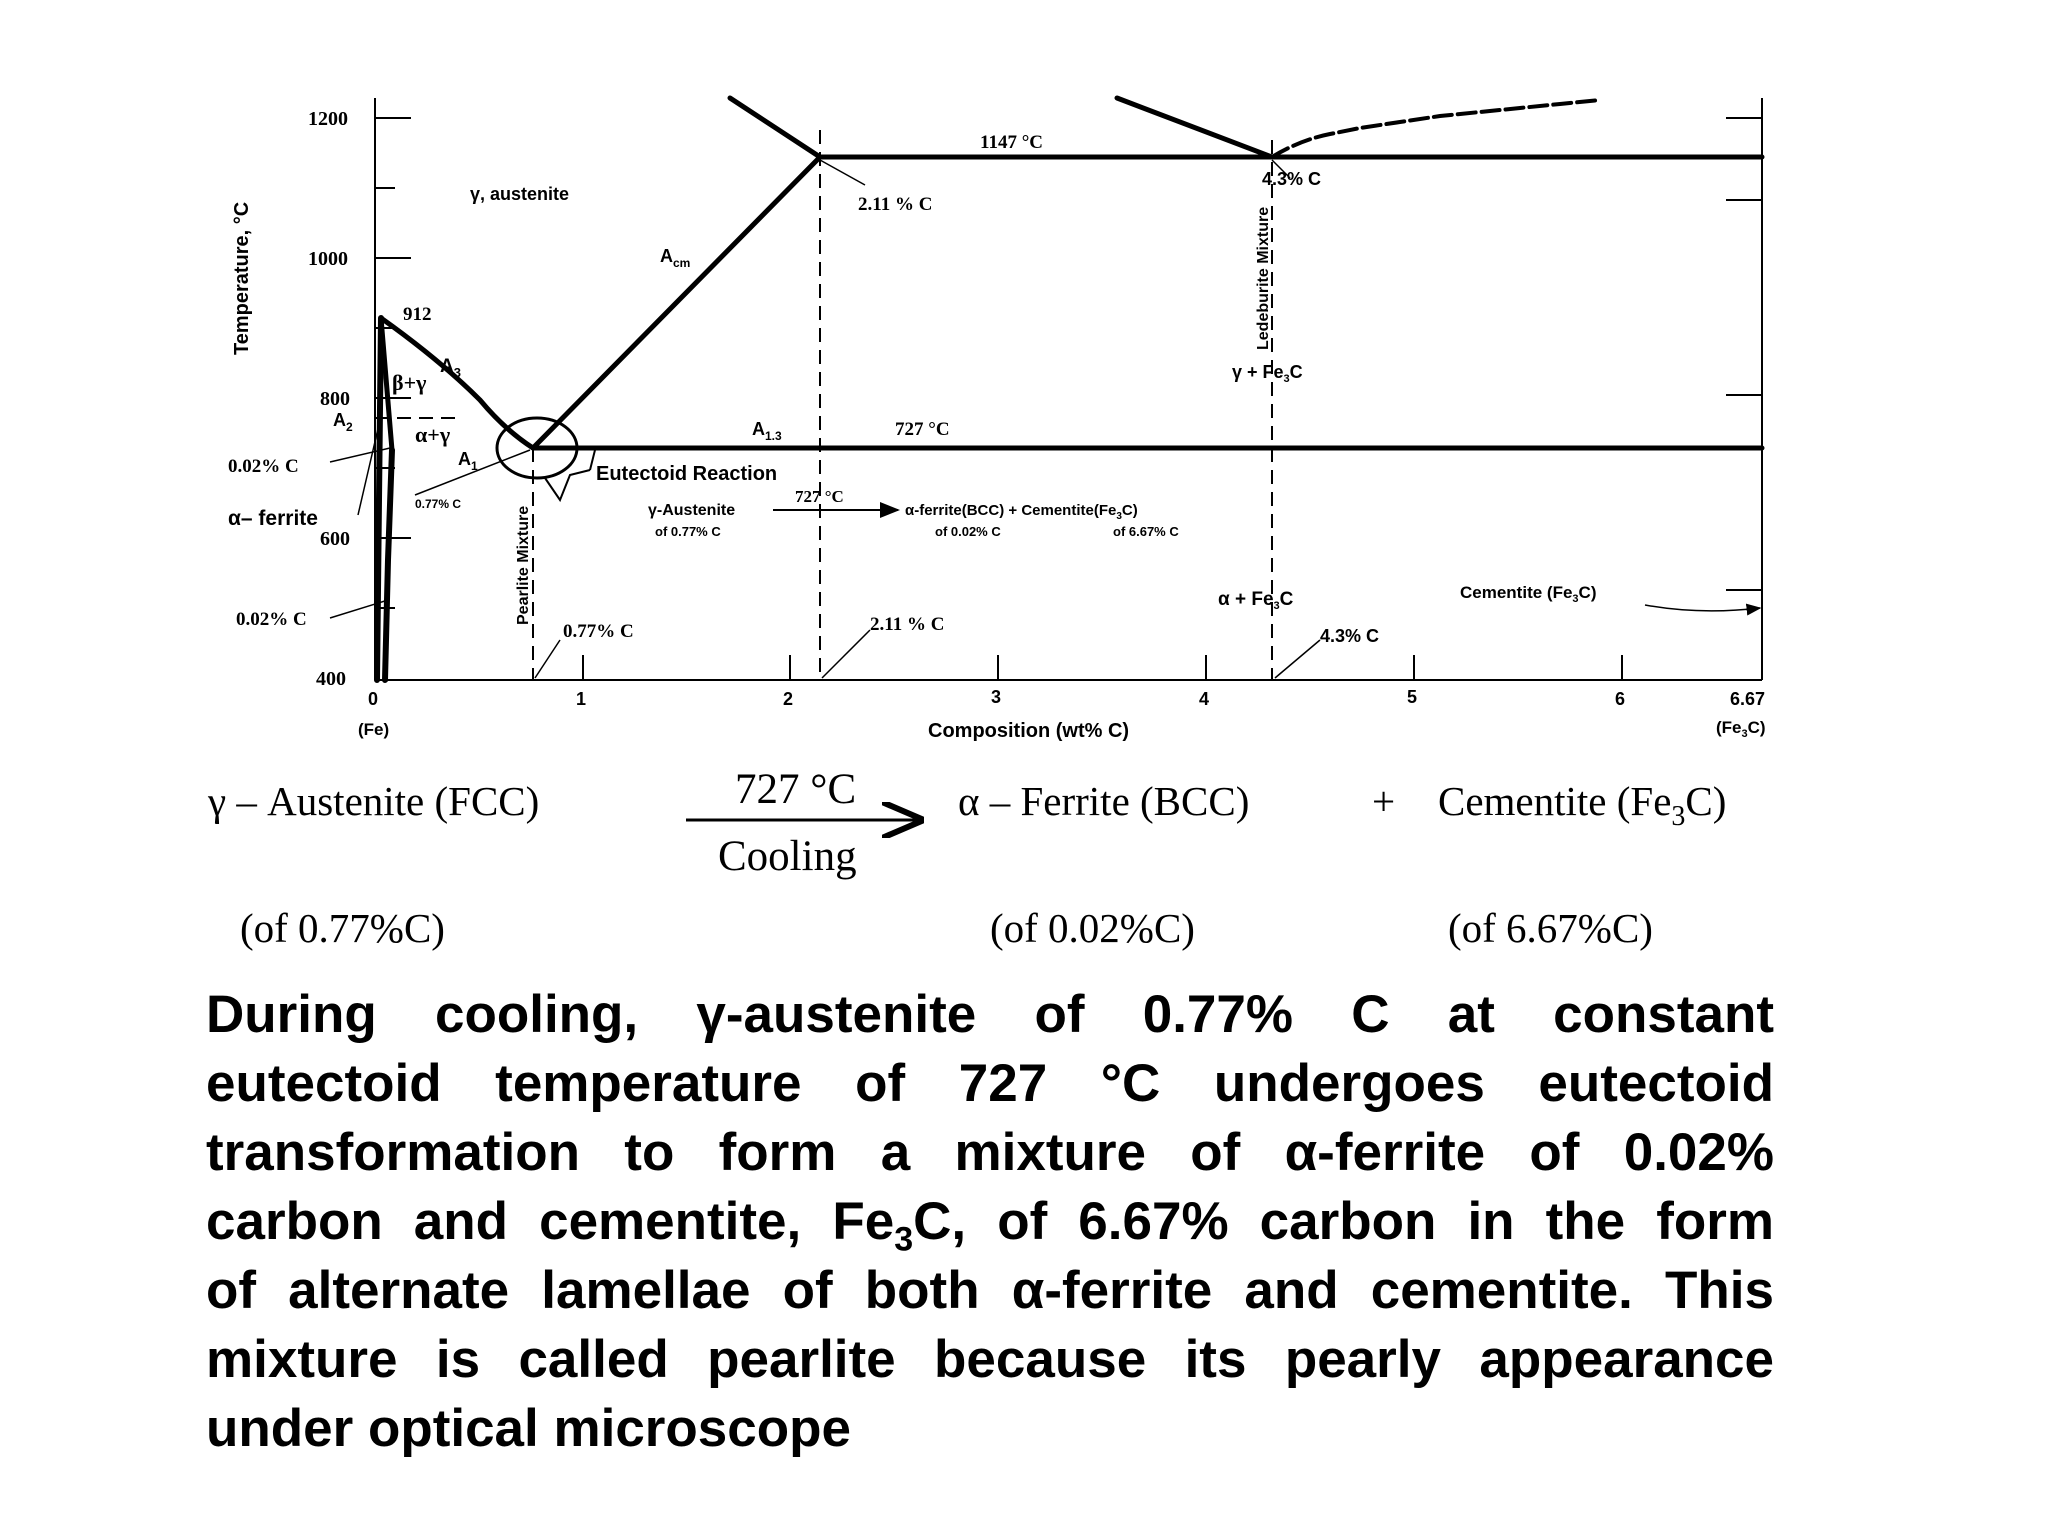 The width and height of the screenshot is (2048, 1536). I want to click on svg-text:α-ferrite(BCC) + Cementite(F: α-ferrite(BCC) + Cementite(Fe3C), so click(1021, 512).